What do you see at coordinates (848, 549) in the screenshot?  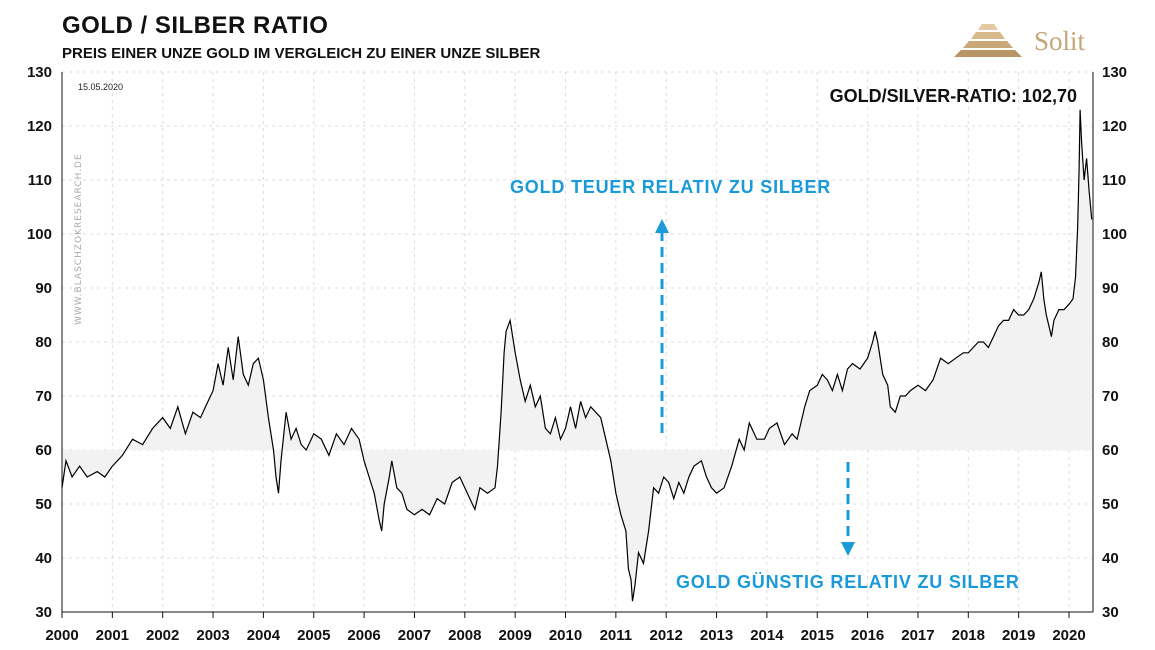 I see `down-arrow-icon` at bounding box center [848, 549].